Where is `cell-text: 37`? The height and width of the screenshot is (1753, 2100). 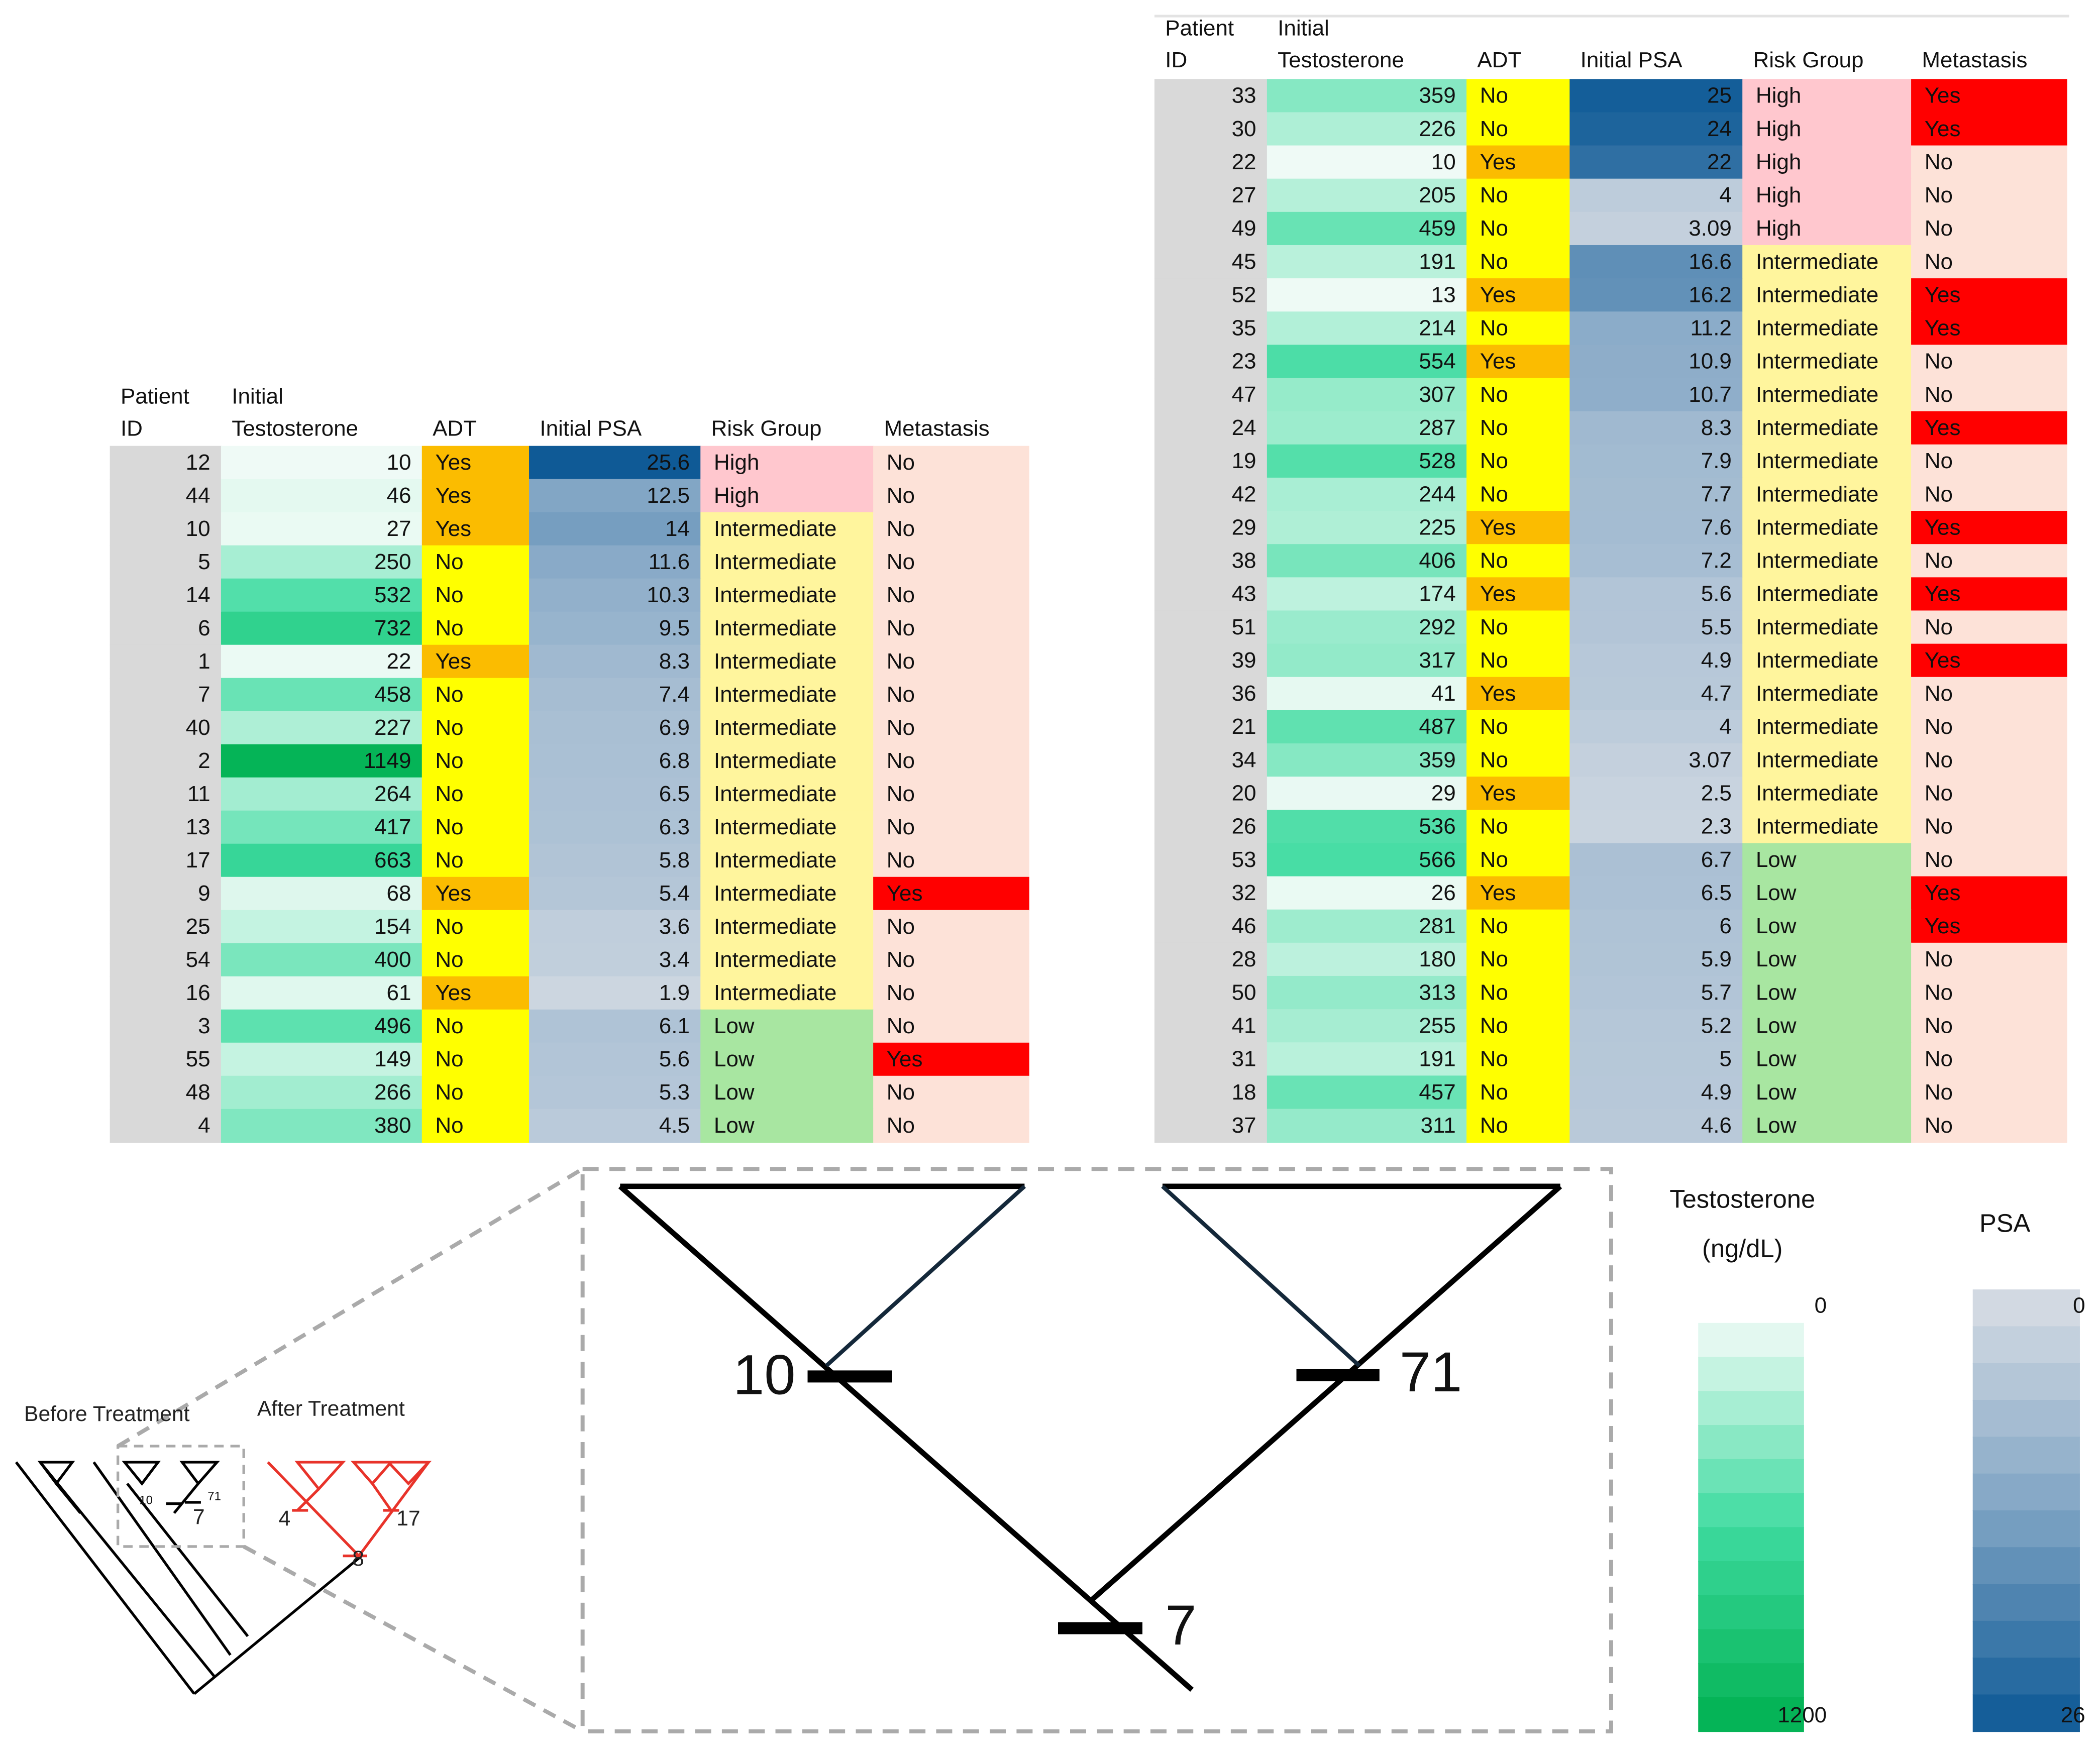
cell-text: 37 is located at coordinates (1244, 1126).